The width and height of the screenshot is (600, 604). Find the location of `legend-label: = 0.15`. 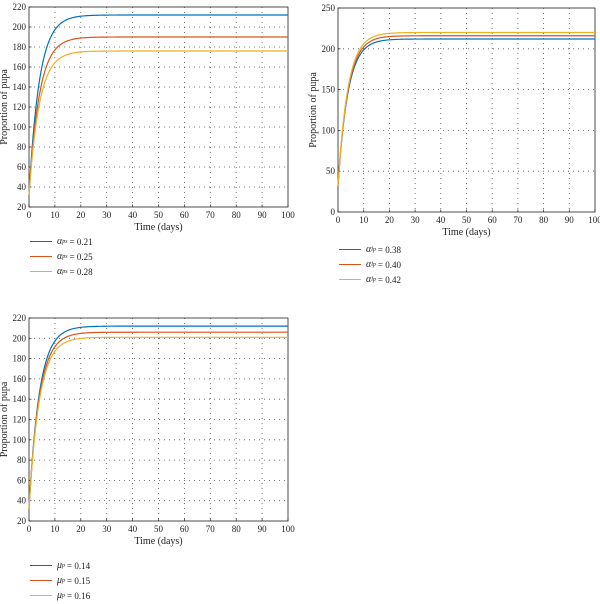

legend-label: = 0.15 is located at coordinates (79, 580).